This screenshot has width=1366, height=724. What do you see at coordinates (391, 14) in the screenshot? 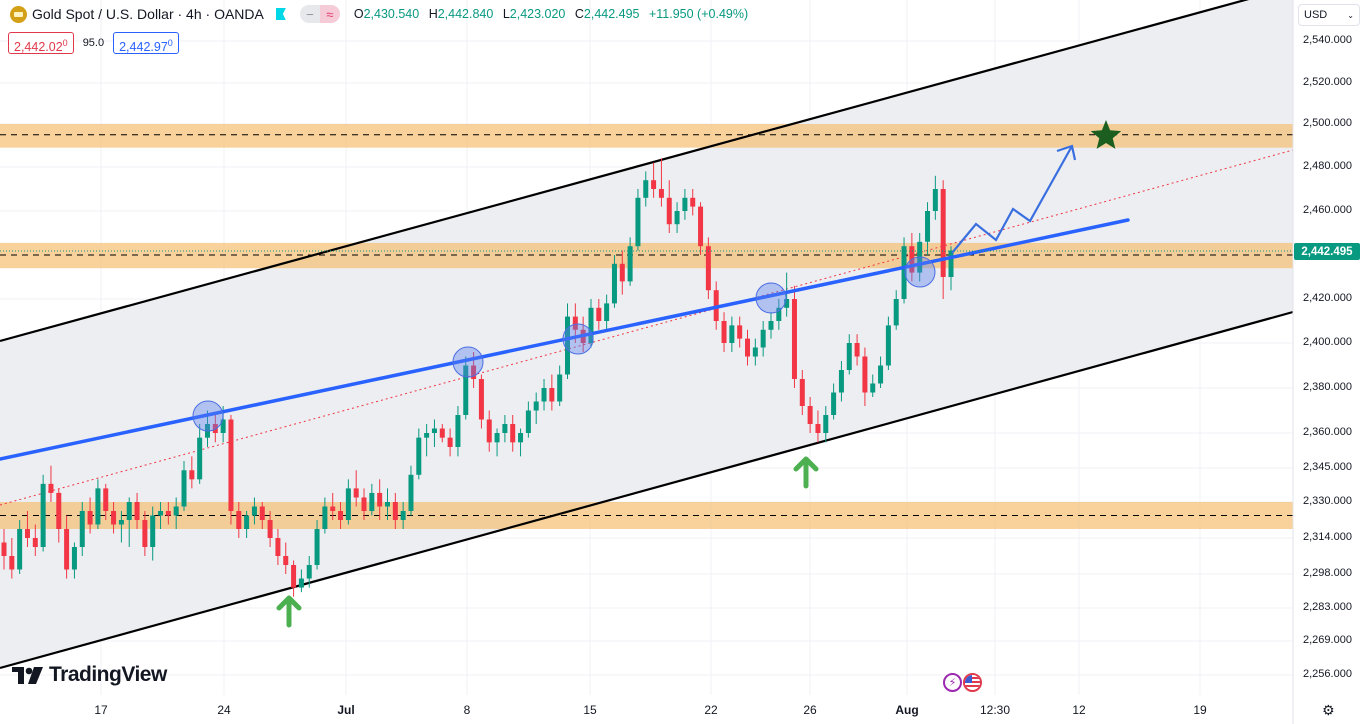
I see `open-value: 2,430.540` at bounding box center [391, 14].